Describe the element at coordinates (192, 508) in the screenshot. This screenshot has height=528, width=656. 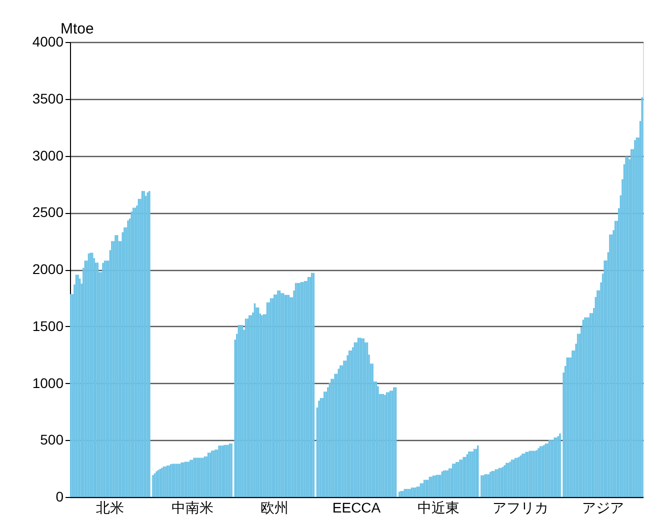
I see `x-tick-label: 中南米` at that location.